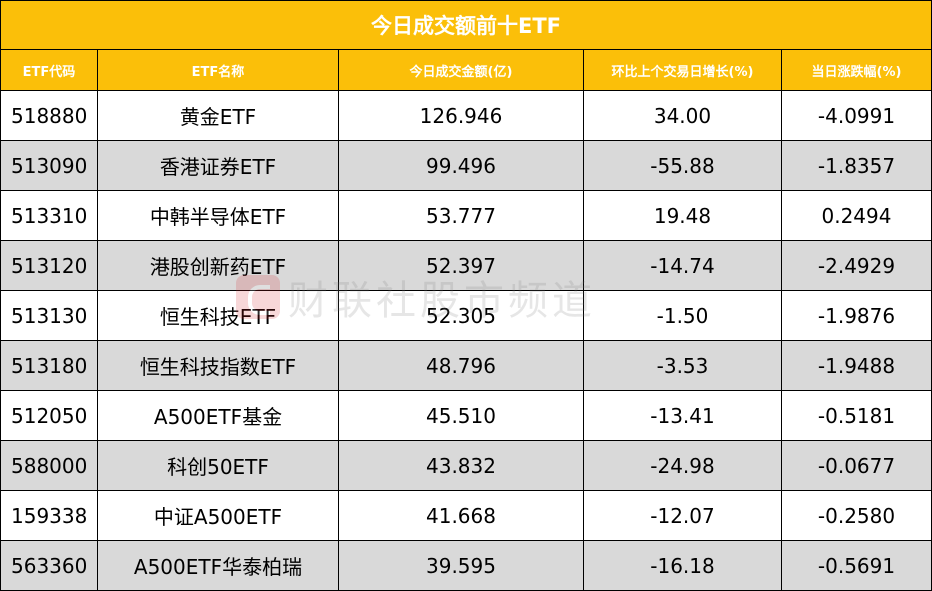  Describe the element at coordinates (682, 415) in the screenshot. I see `cell-growth: -13.41` at that location.